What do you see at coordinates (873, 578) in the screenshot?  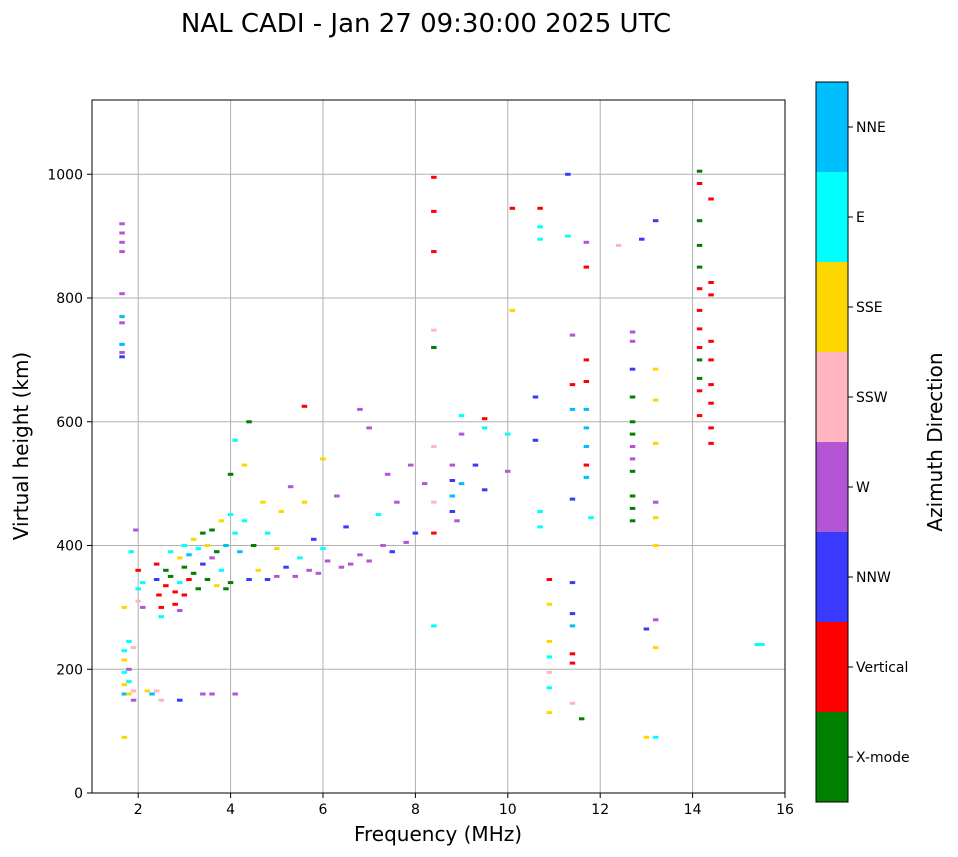 I see `colorbar-tick-label: NNW` at bounding box center [873, 578].